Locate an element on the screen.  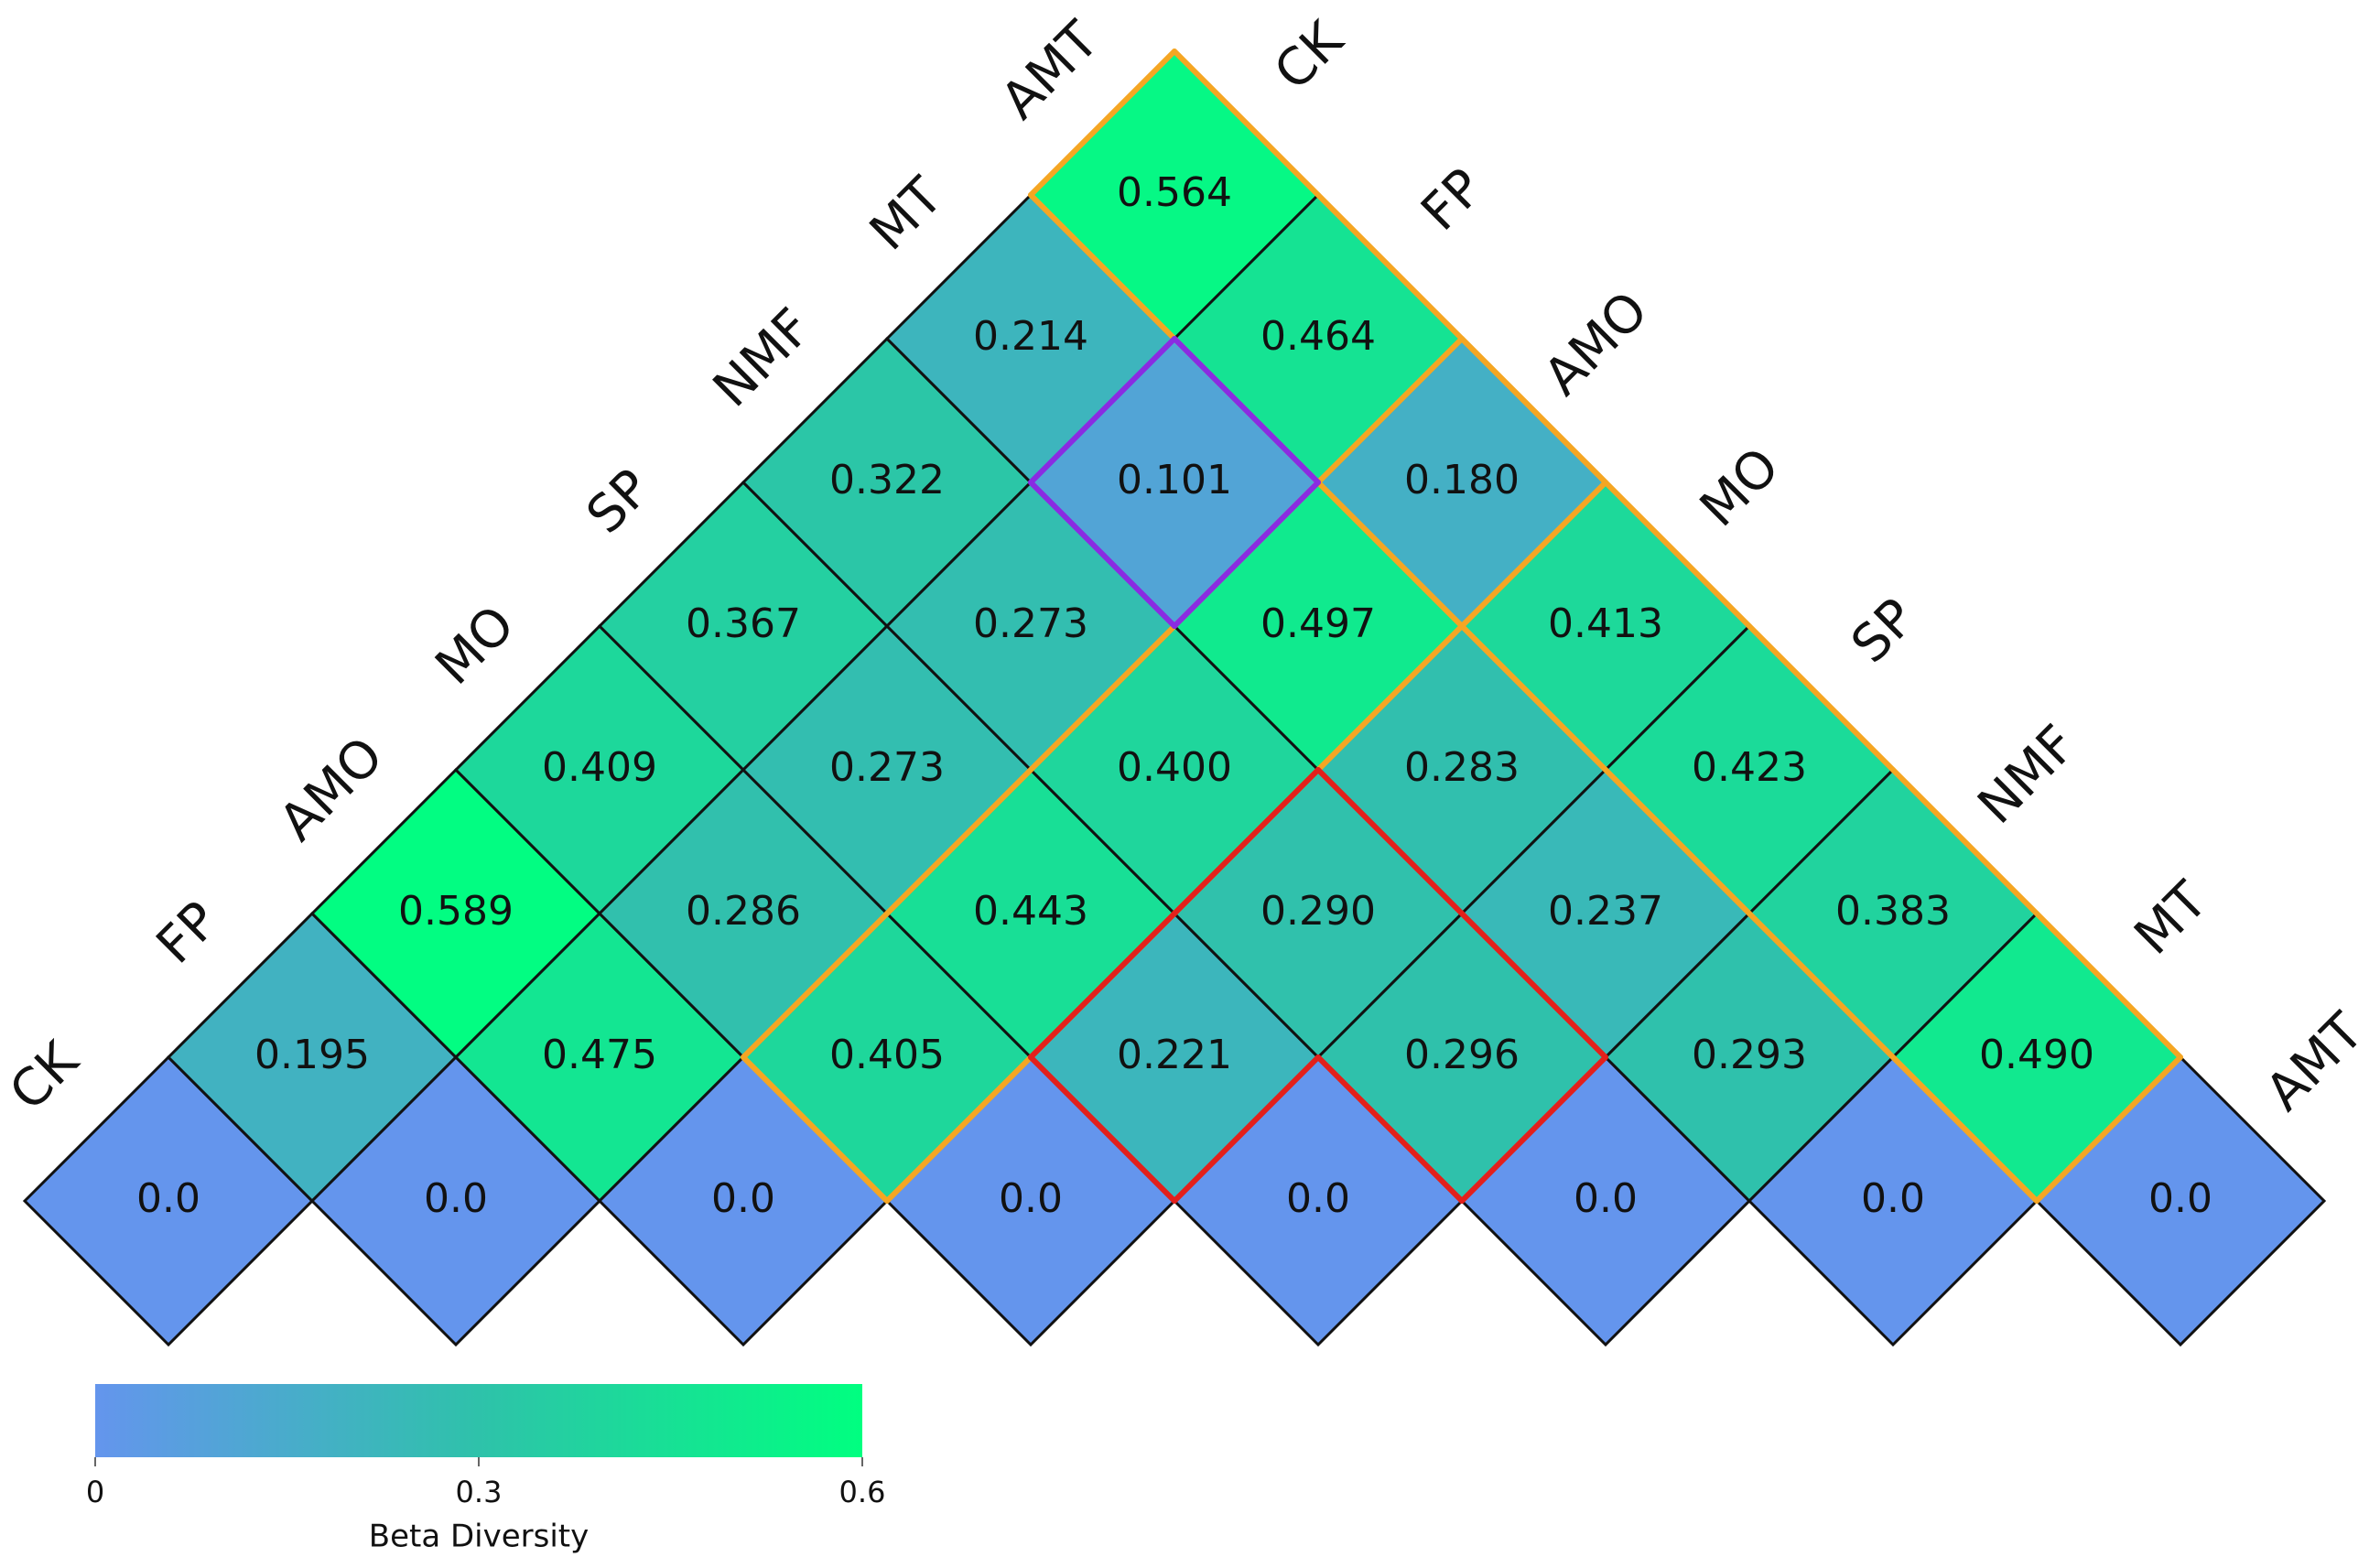
colorbar-label: Beta Diversity is located at coordinates (479, 1537).